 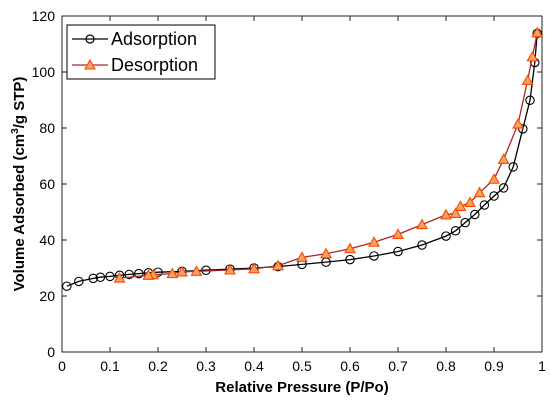 I want to click on y-tick-label: 120, so click(x=44, y=16).